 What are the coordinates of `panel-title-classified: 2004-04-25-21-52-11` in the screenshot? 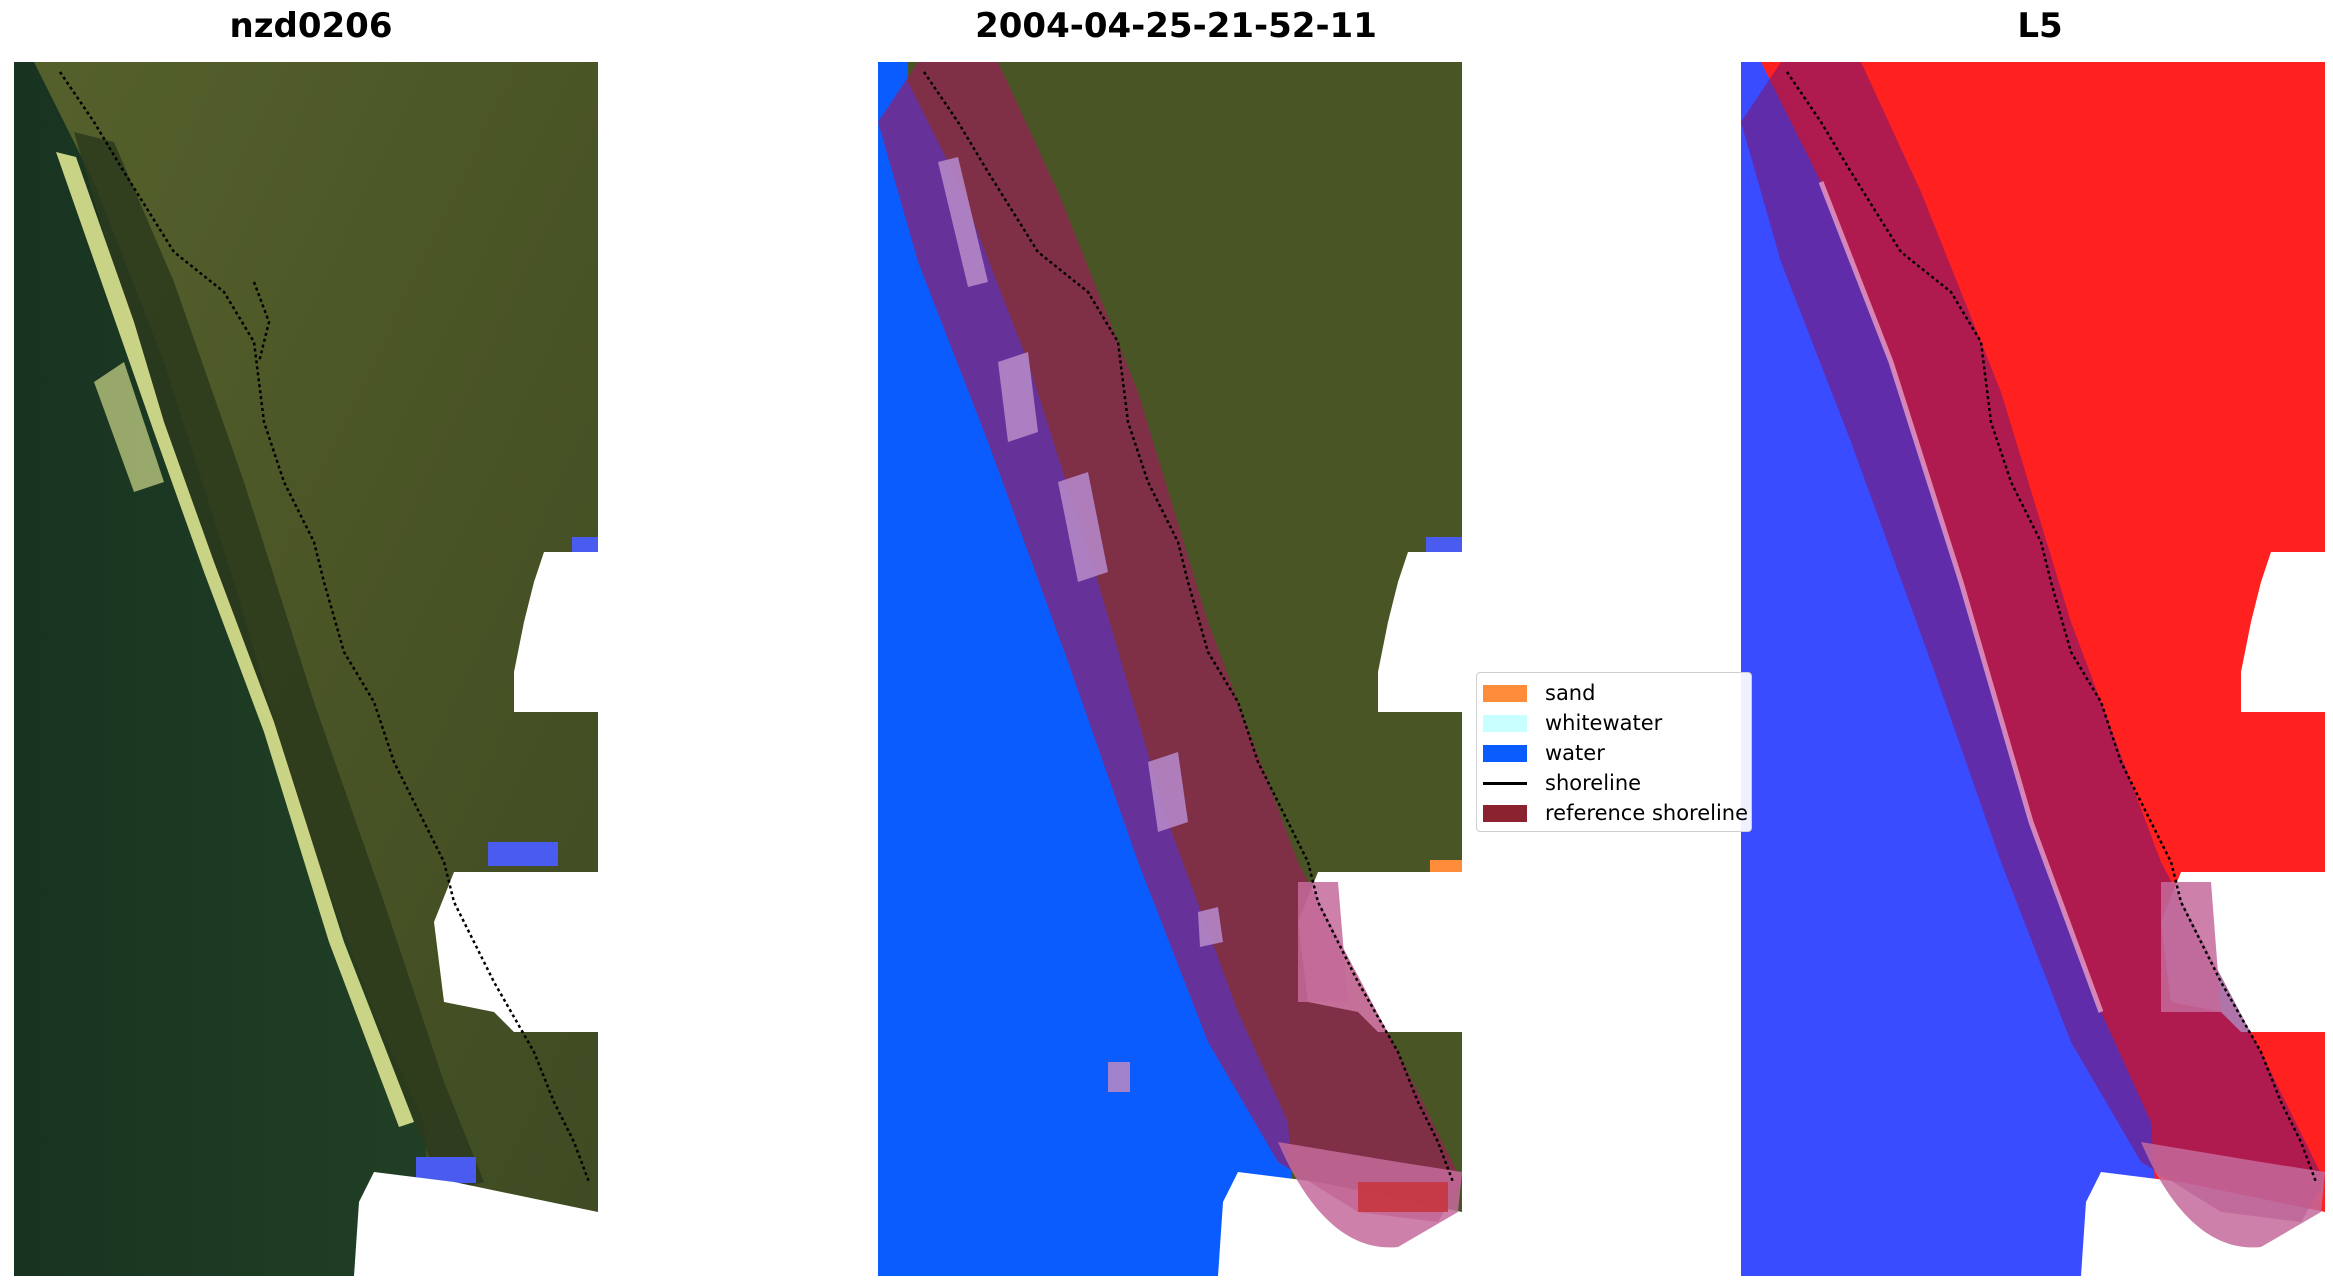 It's located at (1176, 26).